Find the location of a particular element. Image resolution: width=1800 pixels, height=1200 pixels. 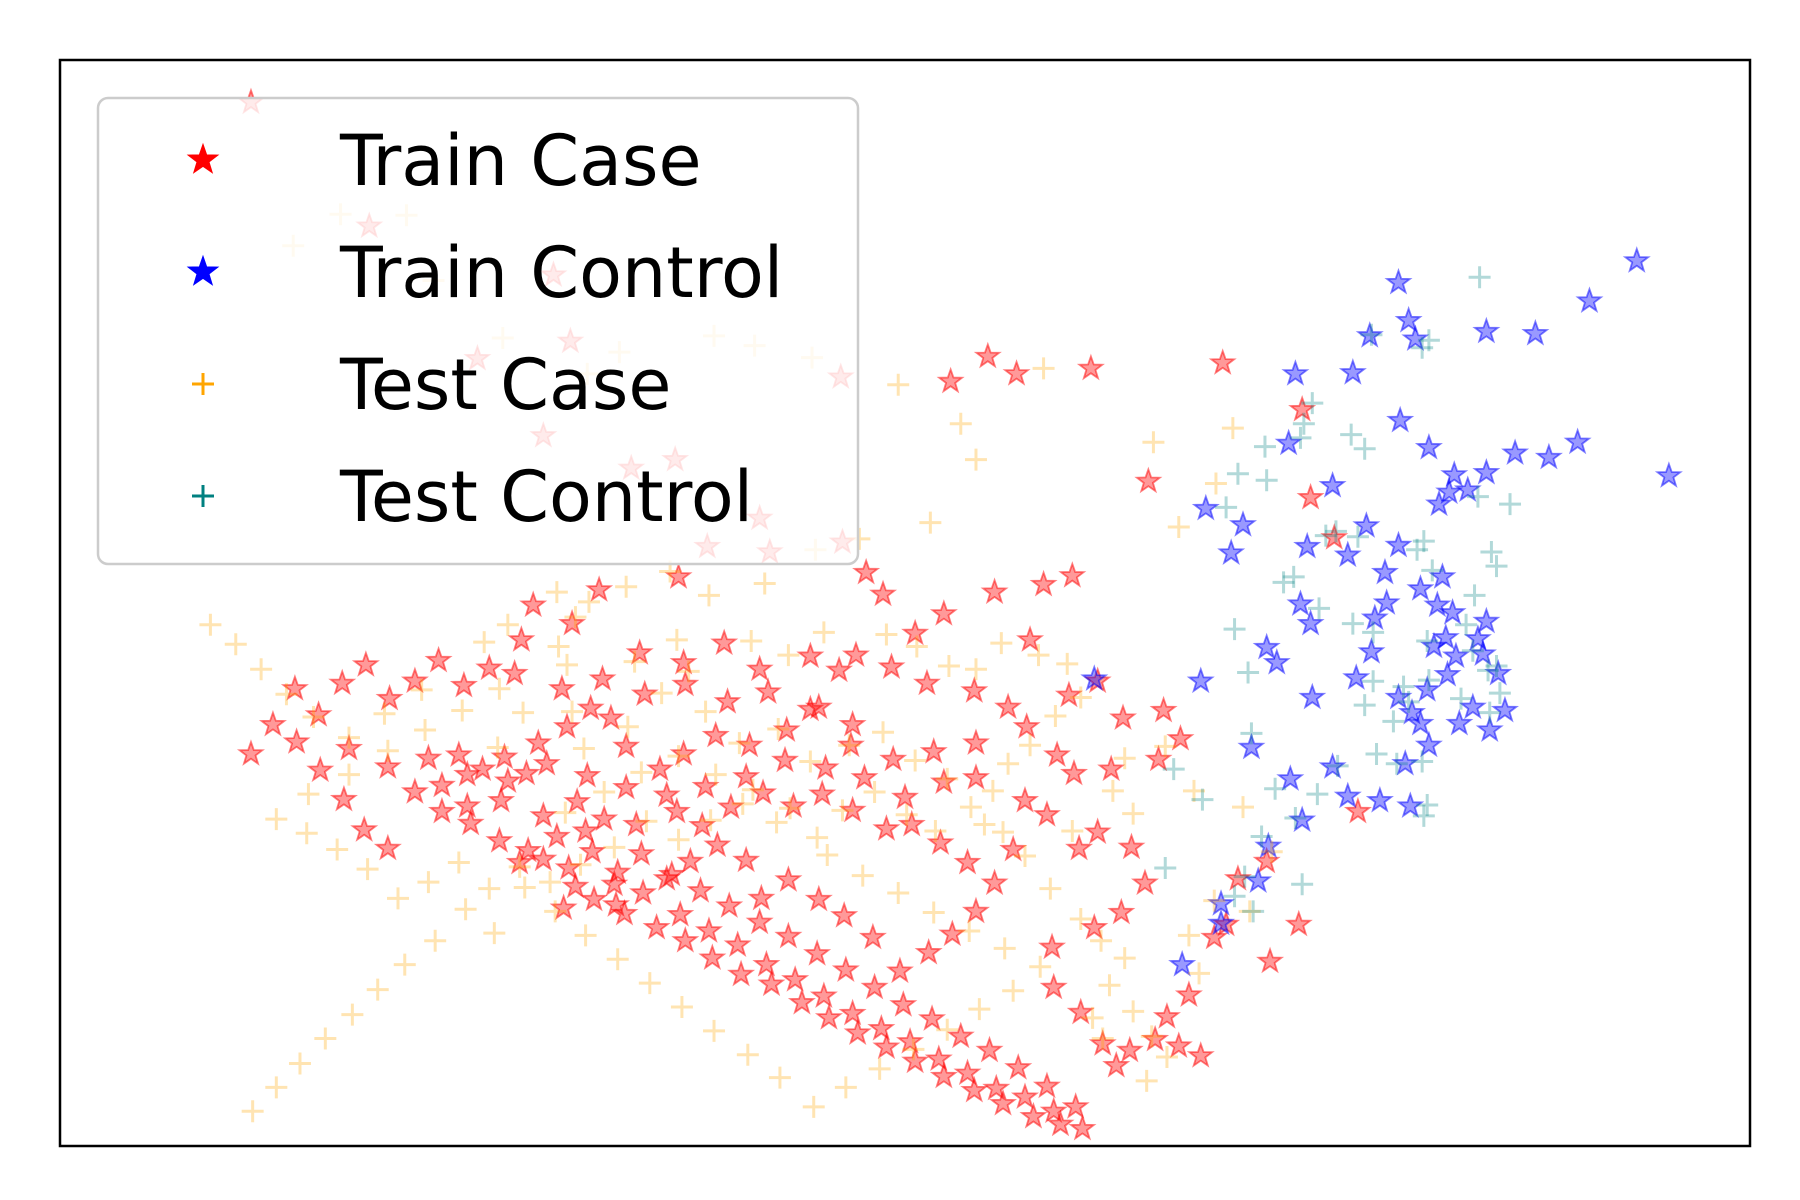

legend-marker-plus is located at coordinates (203, 496).